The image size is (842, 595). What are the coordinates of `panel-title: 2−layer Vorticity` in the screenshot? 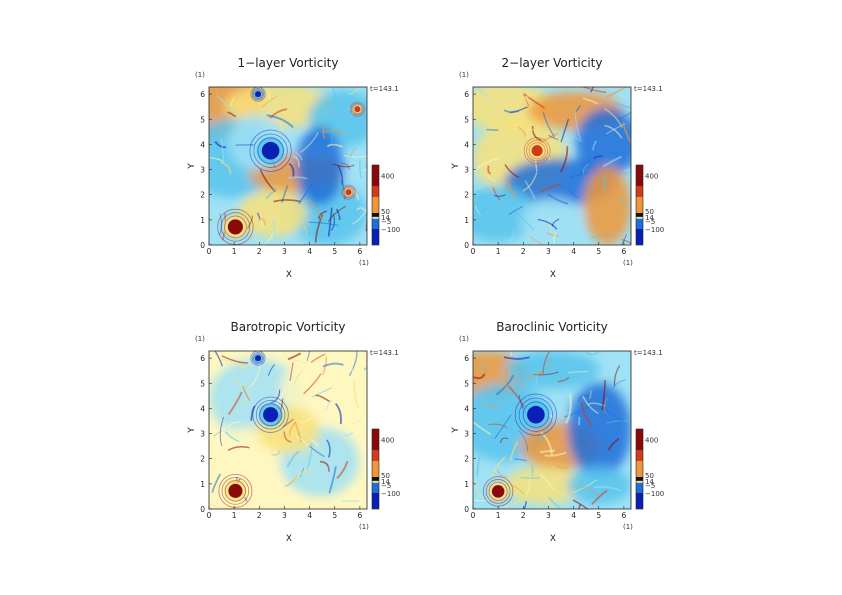 It's located at (552, 63).